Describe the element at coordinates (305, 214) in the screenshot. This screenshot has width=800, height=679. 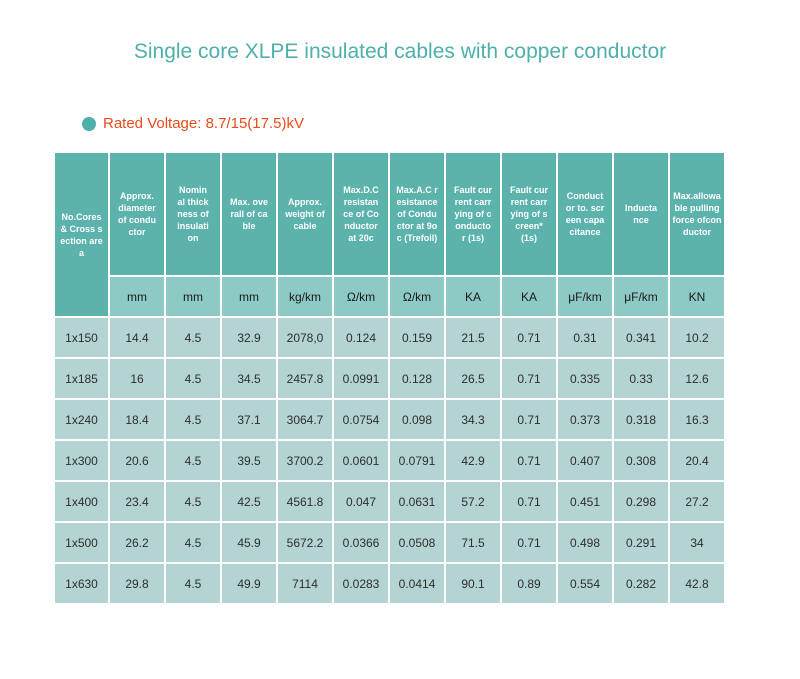
I see `header-cell: Approx. weight of cable` at that location.